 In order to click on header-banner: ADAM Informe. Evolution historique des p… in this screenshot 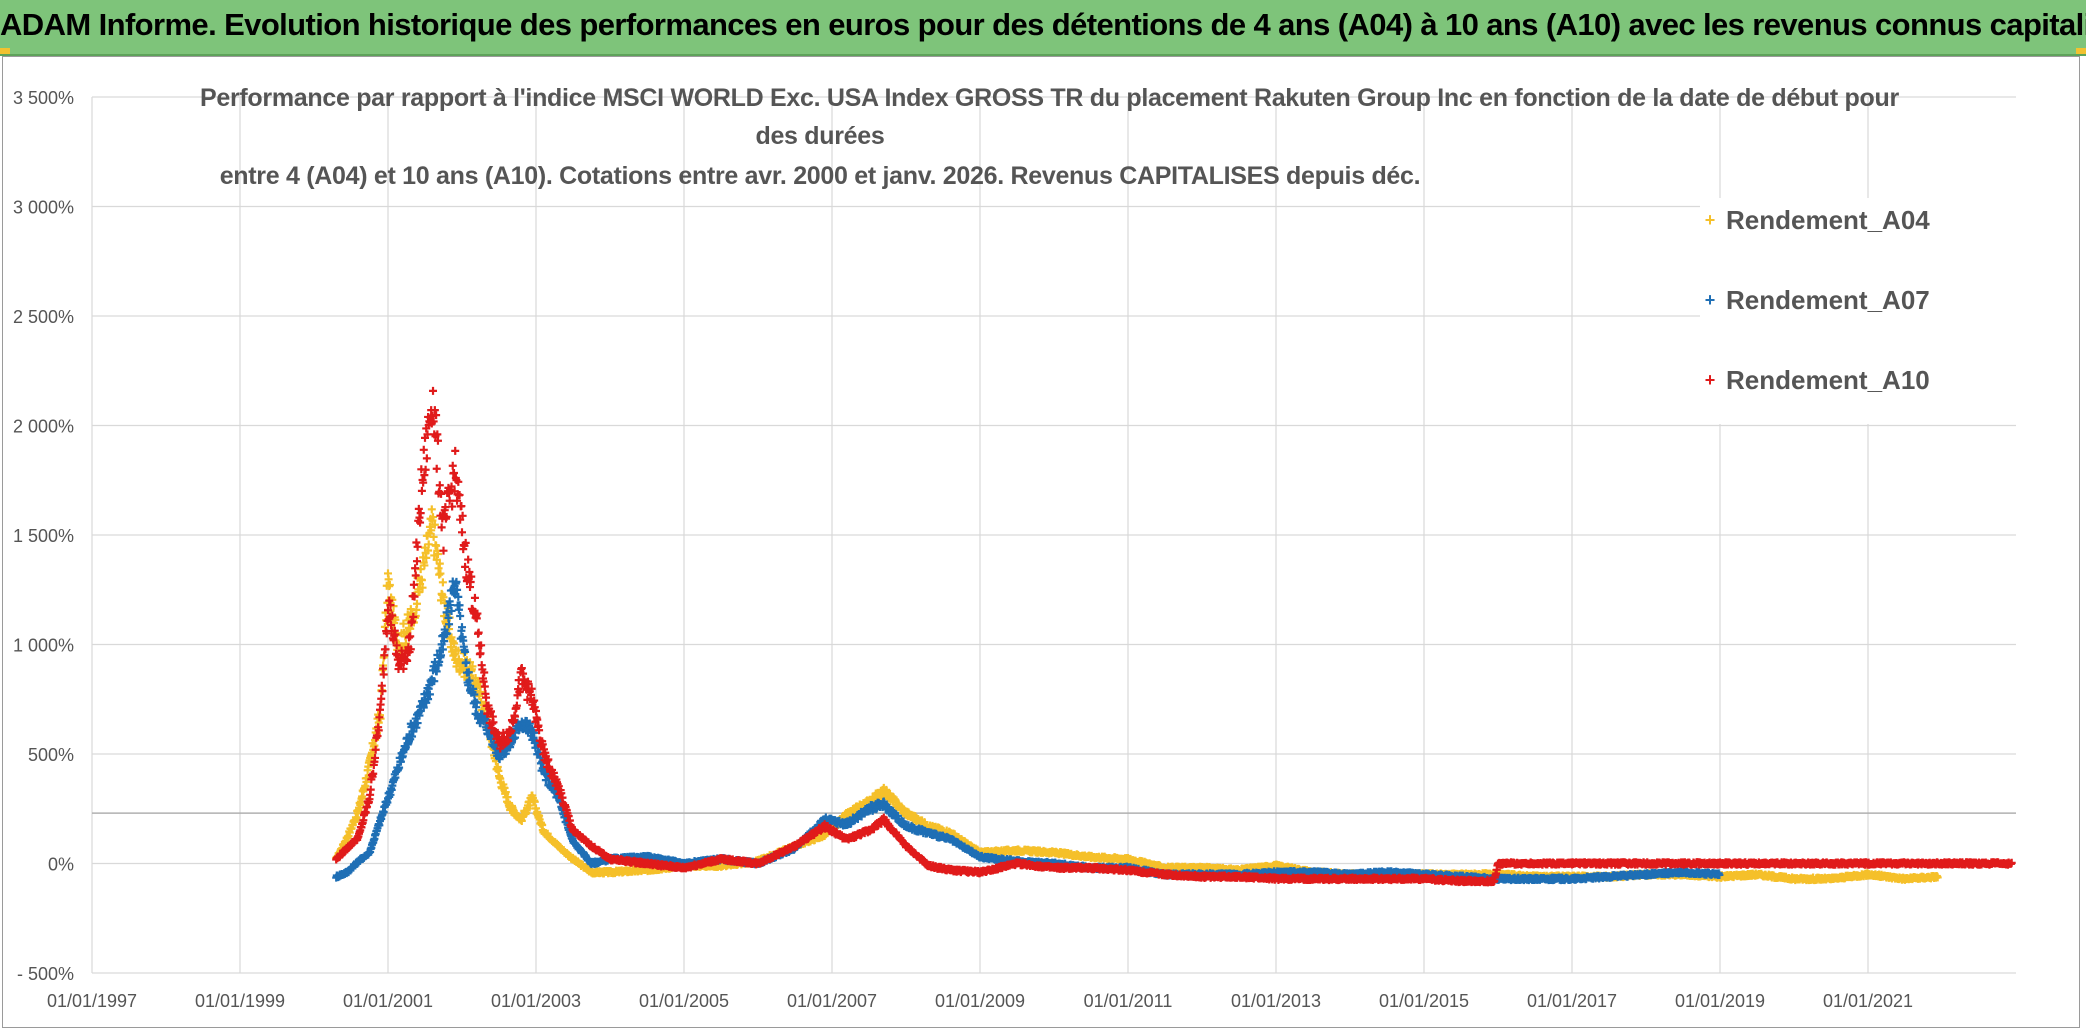, I will do `click(1043, 28)`.